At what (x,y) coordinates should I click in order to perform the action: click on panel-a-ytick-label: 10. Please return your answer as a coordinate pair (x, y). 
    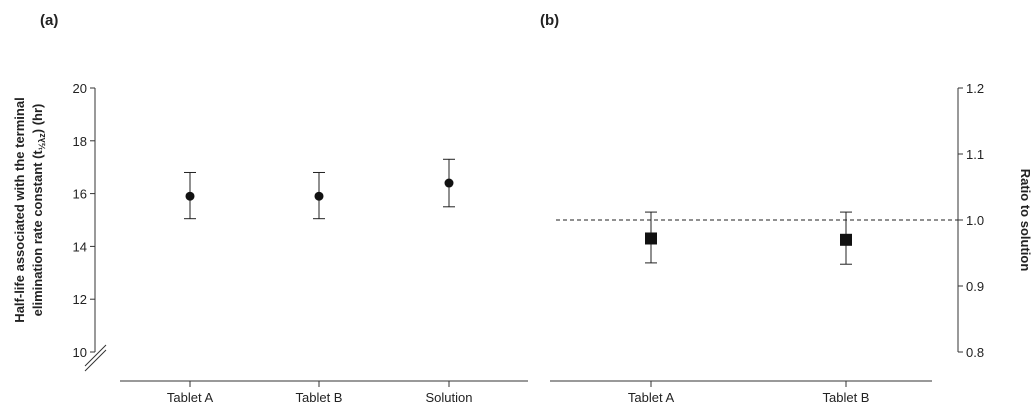
    Looking at the image, I should click on (80, 352).